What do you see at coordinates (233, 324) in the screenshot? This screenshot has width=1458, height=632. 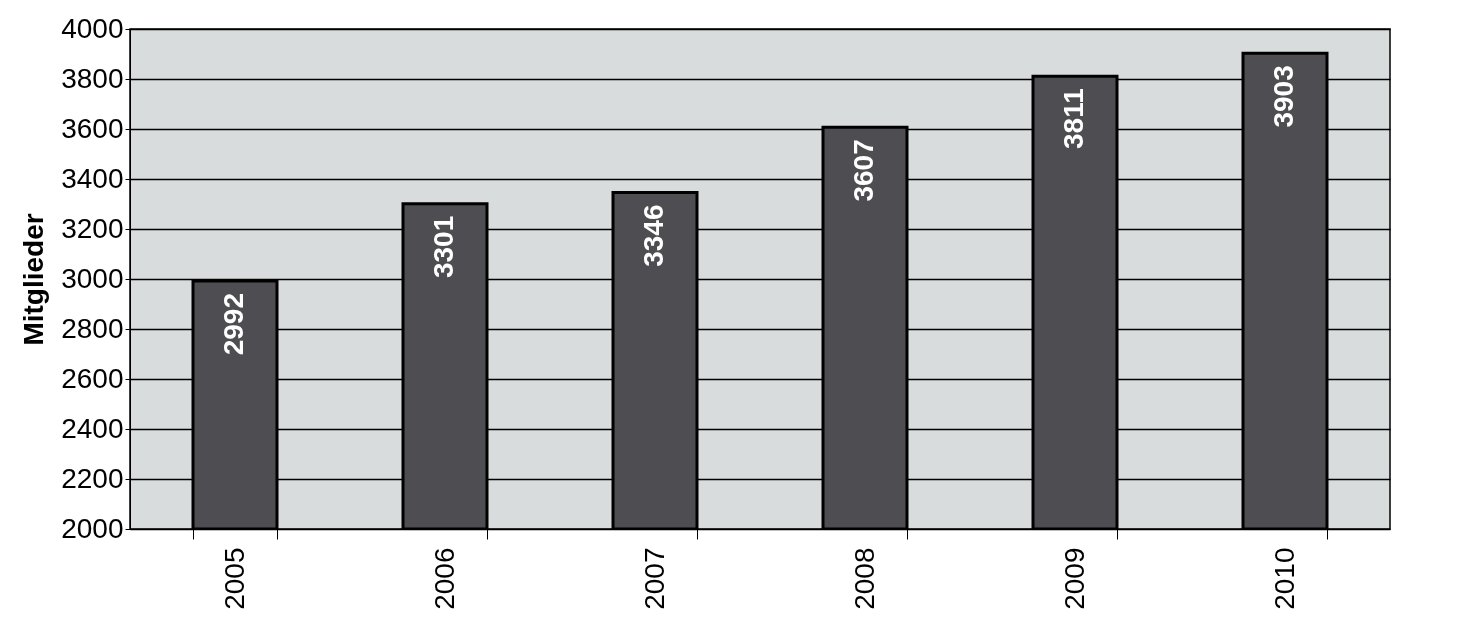 I see `data-label: 2992` at bounding box center [233, 324].